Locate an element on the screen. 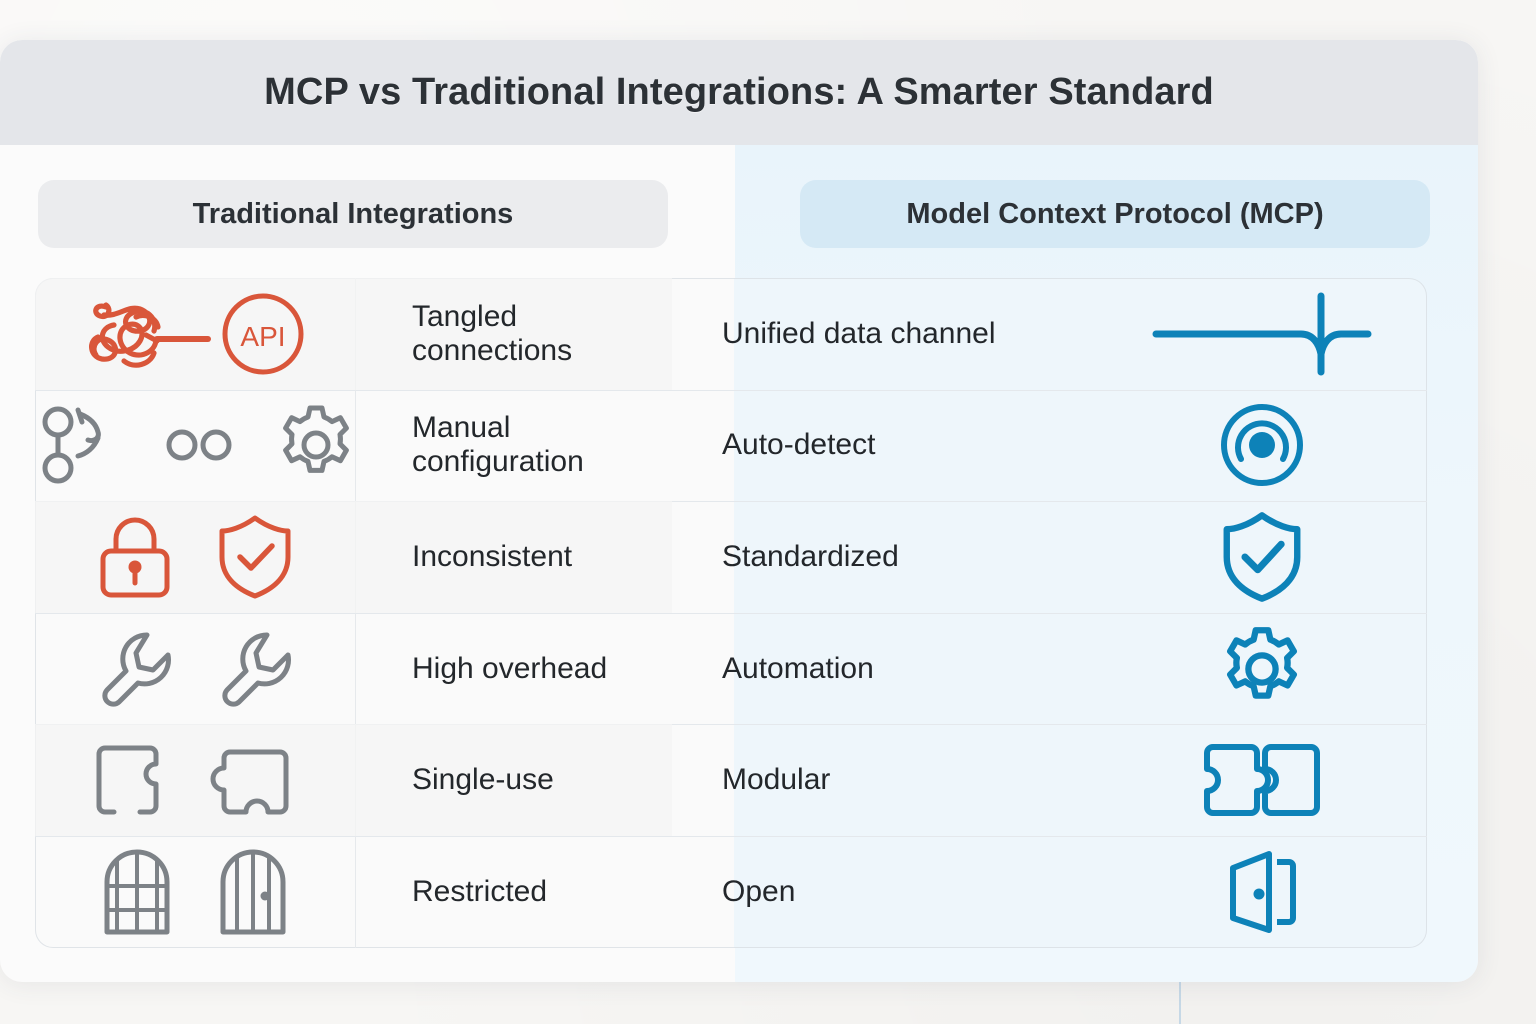  mcp-label: Open is located at coordinates (759, 891).